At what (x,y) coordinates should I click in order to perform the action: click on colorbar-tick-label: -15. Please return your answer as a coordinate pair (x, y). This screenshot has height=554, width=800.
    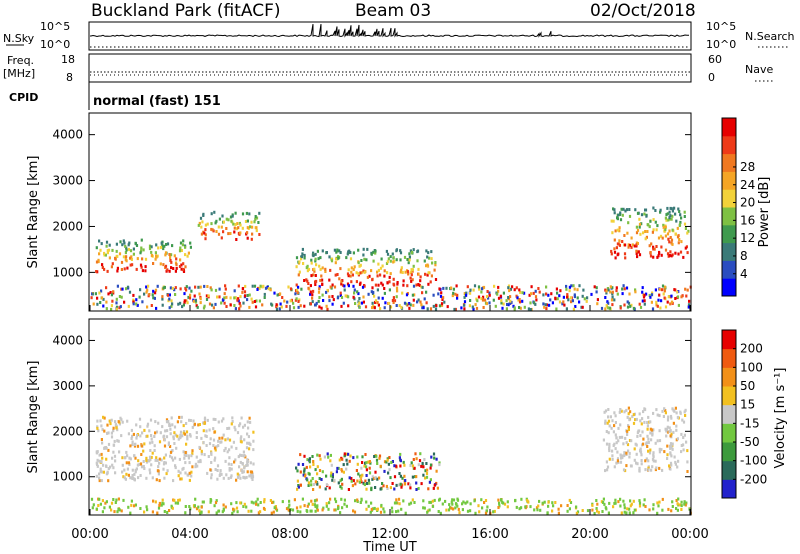
    Looking at the image, I should click on (750, 423).